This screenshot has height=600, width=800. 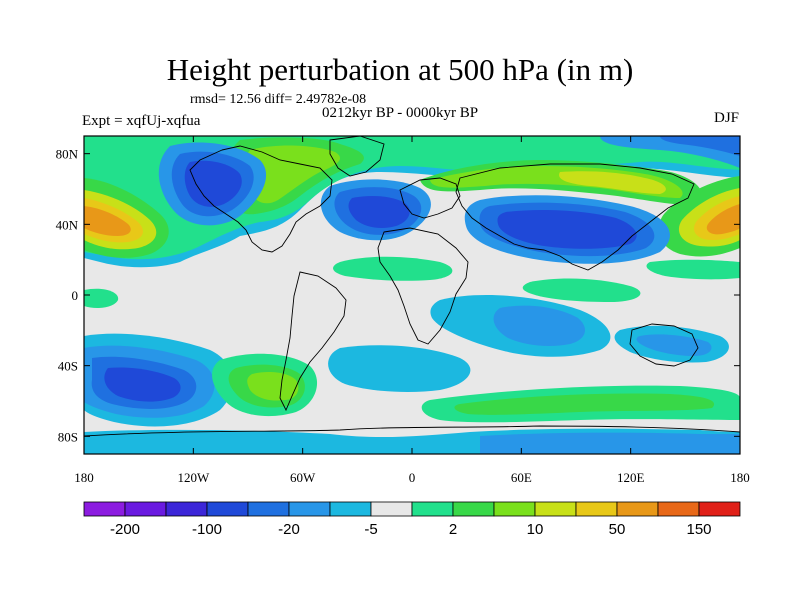 I want to click on lat-tick-label: 40S, so click(x=68, y=366).